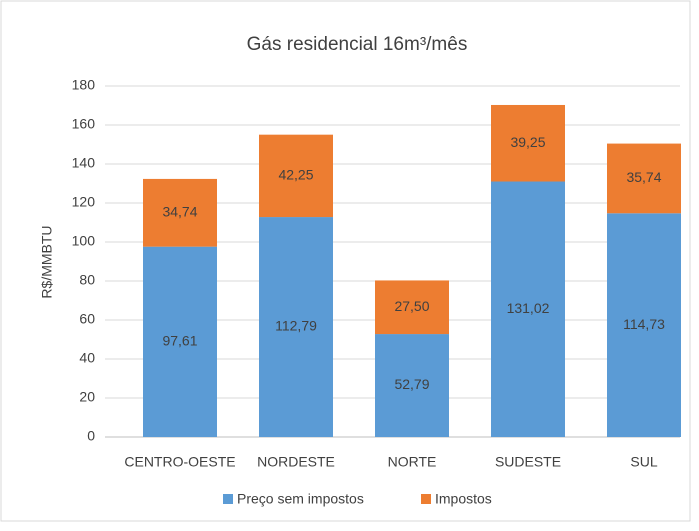  I want to click on legend-label: Preço sem impostos, so click(300, 499).